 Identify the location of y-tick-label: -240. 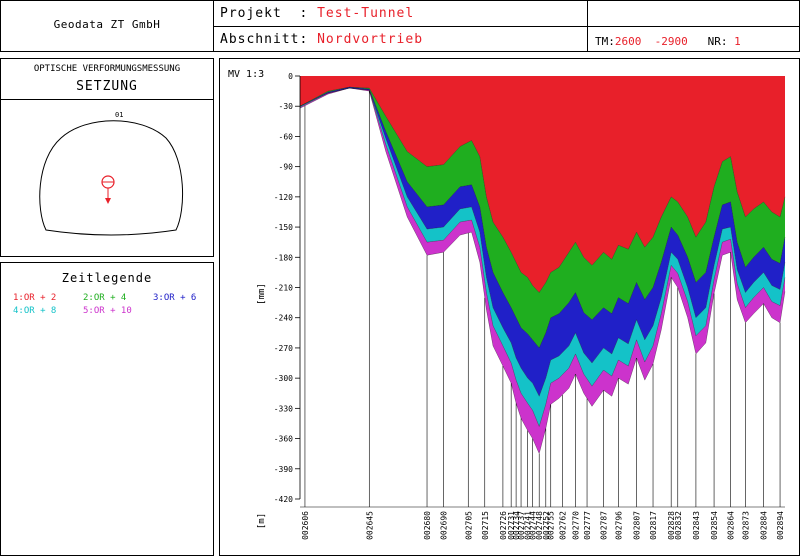
(283, 318).